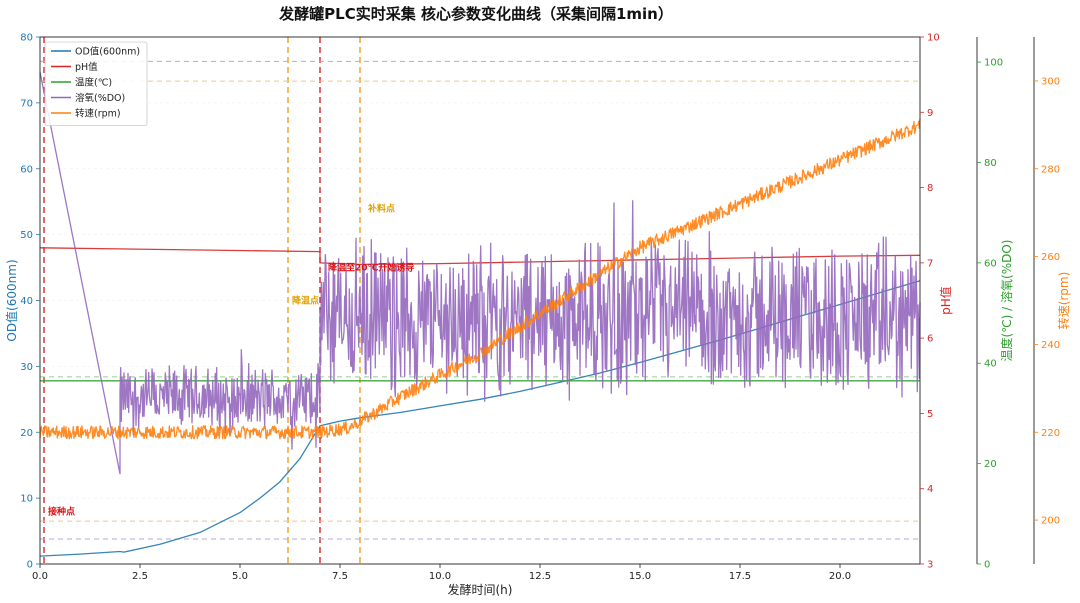 The width and height of the screenshot is (1080, 603). What do you see at coordinates (107, 52) in the screenshot?
I see `legend-label: OD值(600nm)` at bounding box center [107, 52].